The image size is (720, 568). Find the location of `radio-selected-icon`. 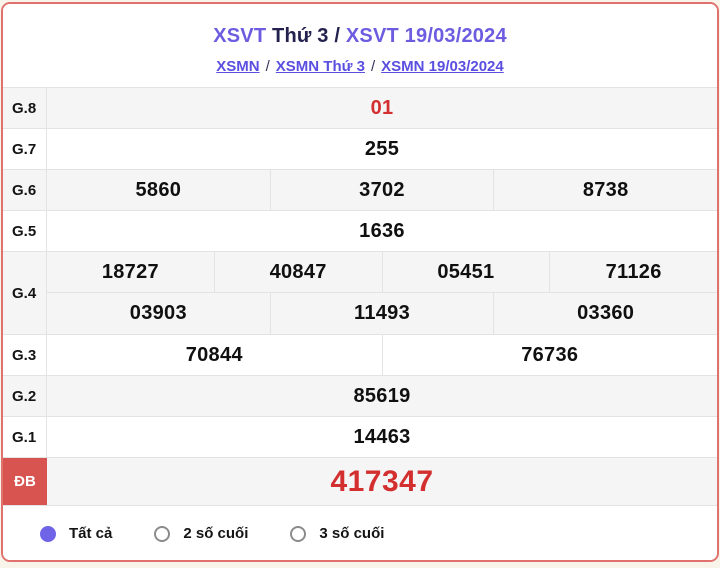

radio-selected-icon is located at coordinates (48, 533).